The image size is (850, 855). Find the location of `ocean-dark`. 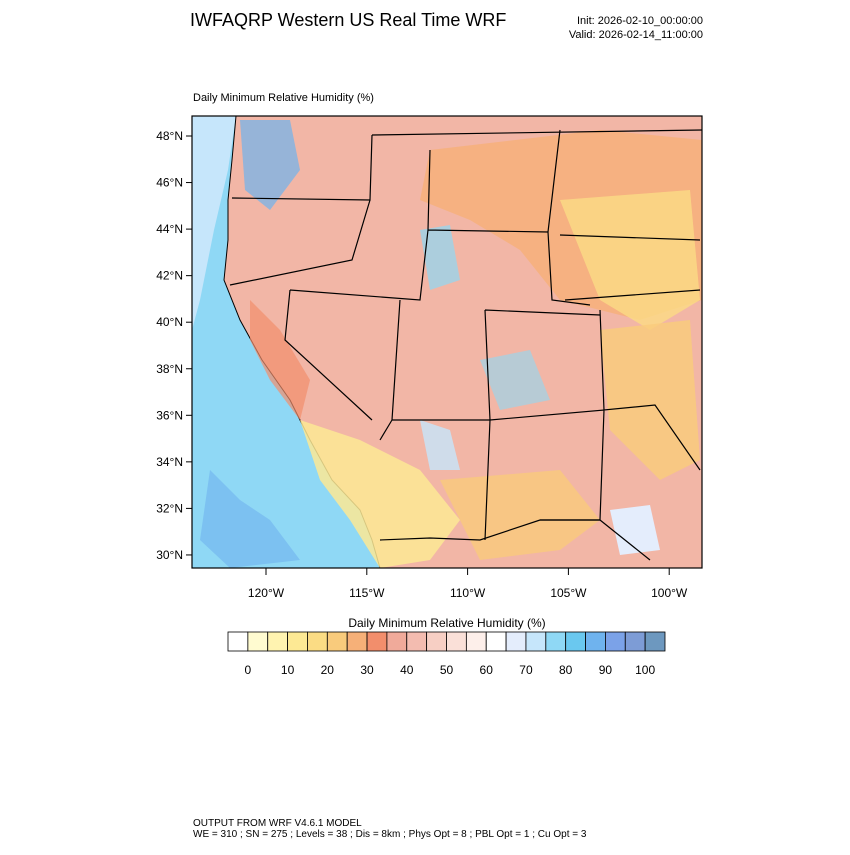

ocean-dark is located at coordinates (250, 519).